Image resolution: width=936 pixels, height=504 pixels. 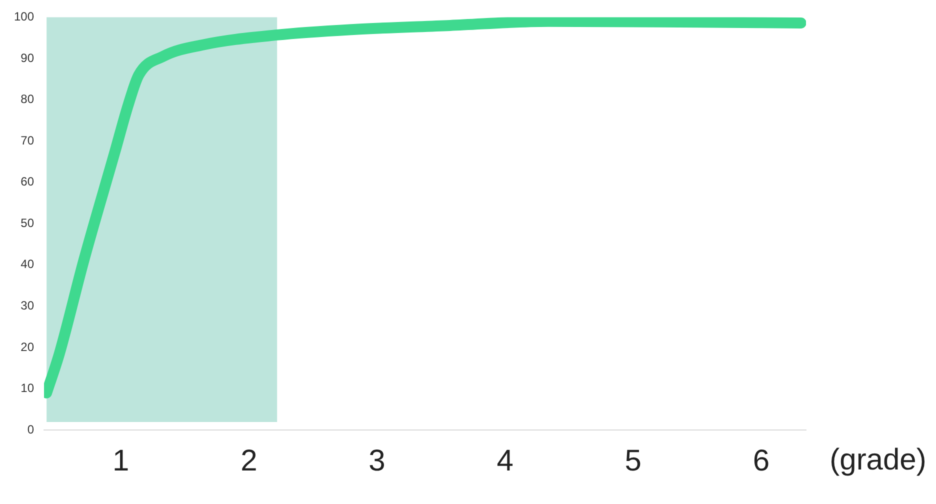 What do you see at coordinates (878, 459) in the screenshot?
I see `x-axis-title: (grade)` at bounding box center [878, 459].